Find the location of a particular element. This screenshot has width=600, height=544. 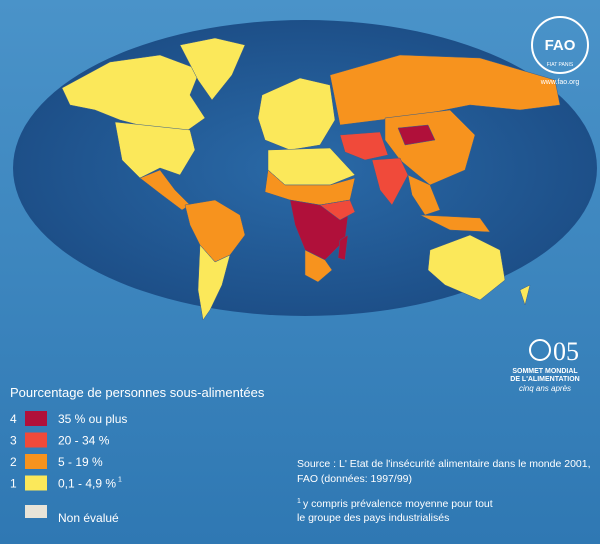

southeast-asia is located at coordinates (424, 195).